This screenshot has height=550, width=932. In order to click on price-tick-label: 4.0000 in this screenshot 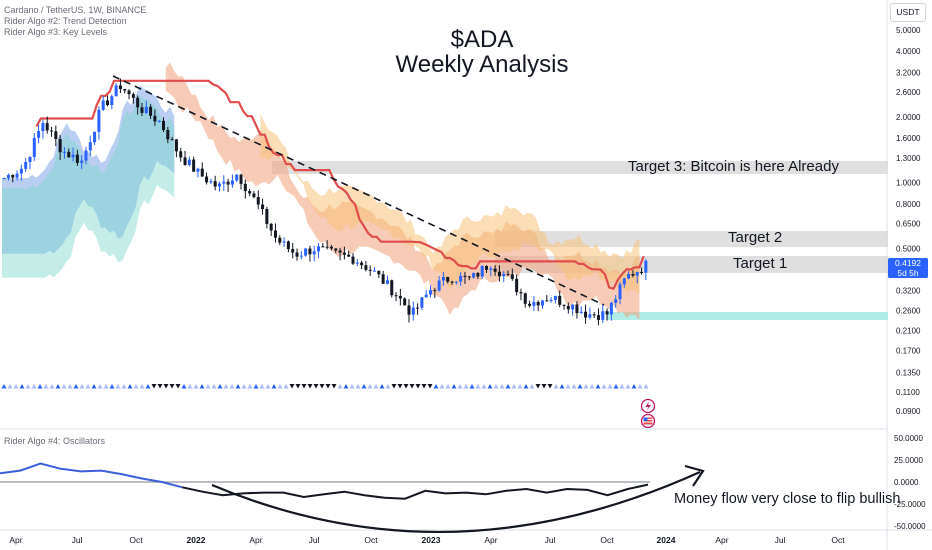, I will do `click(908, 51)`.